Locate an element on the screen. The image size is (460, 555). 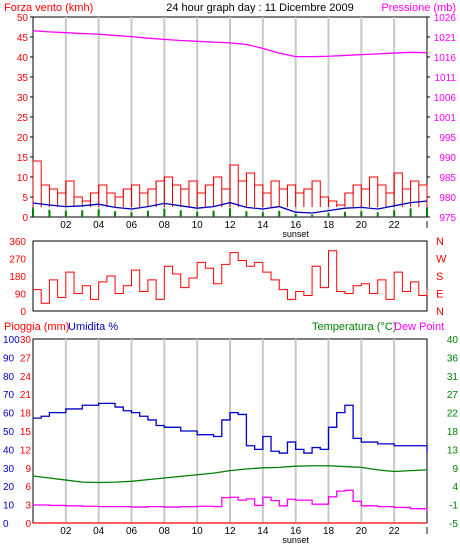
humidity-y-tick: 20 is located at coordinates (9, 487).